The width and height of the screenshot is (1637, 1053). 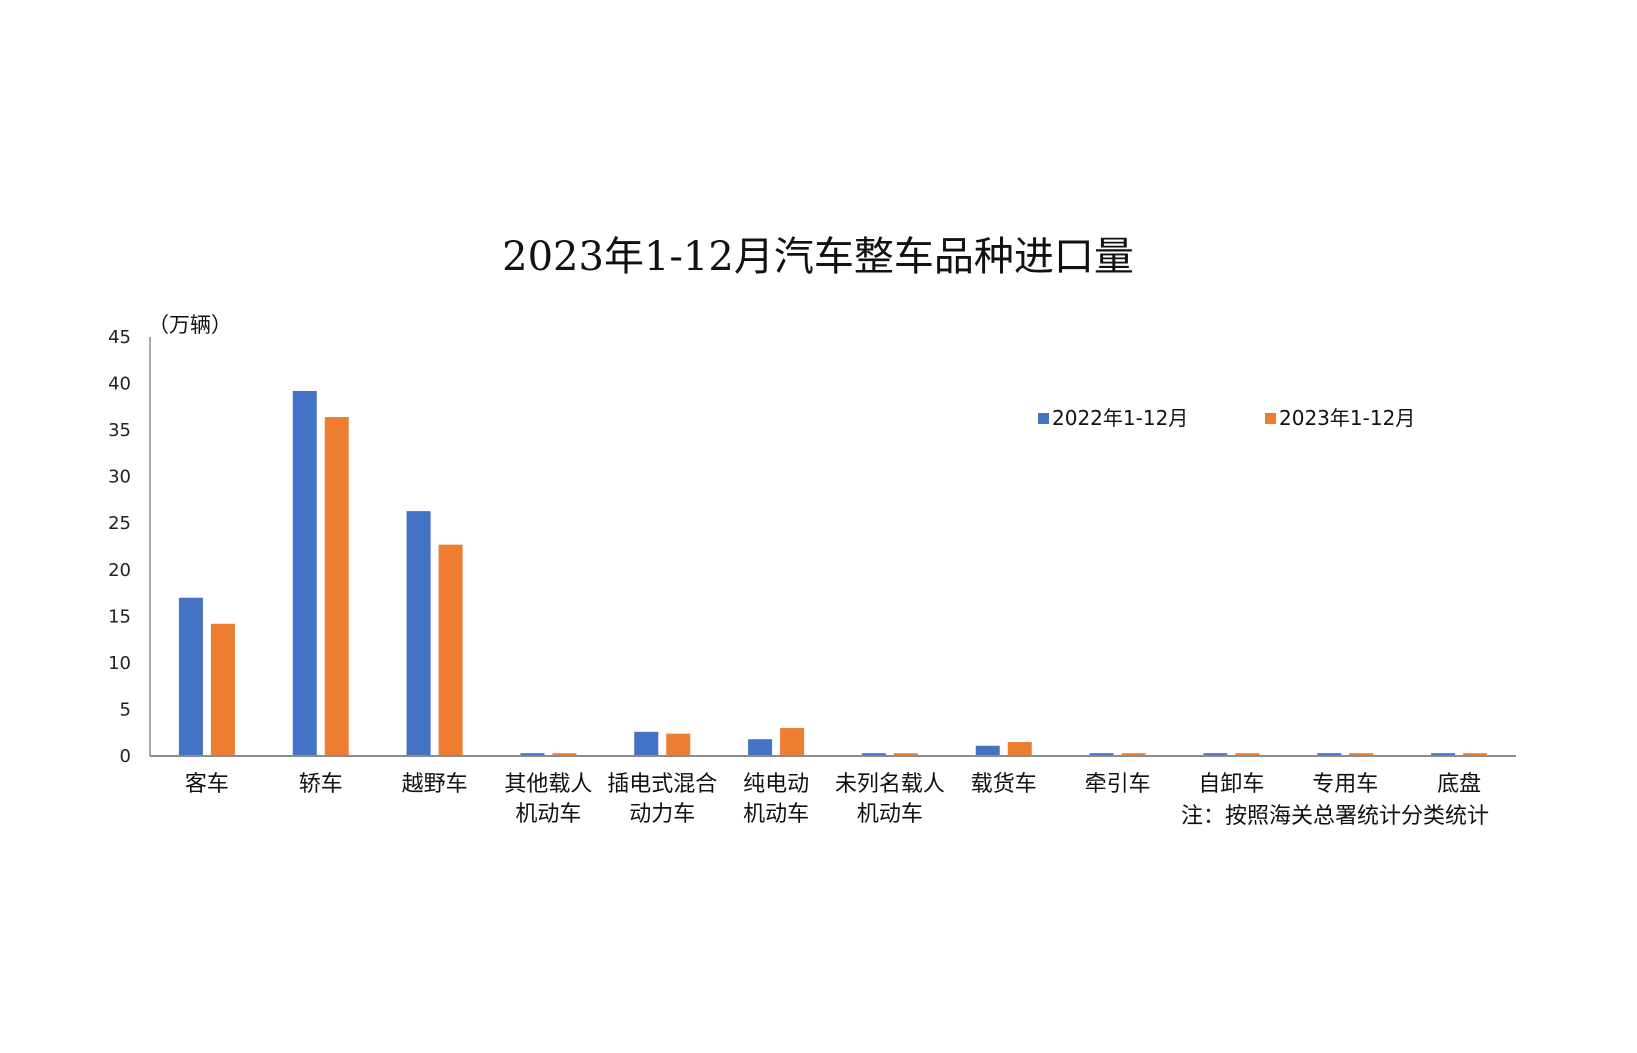 I want to click on y-tick-label: 35, so click(x=119, y=430).